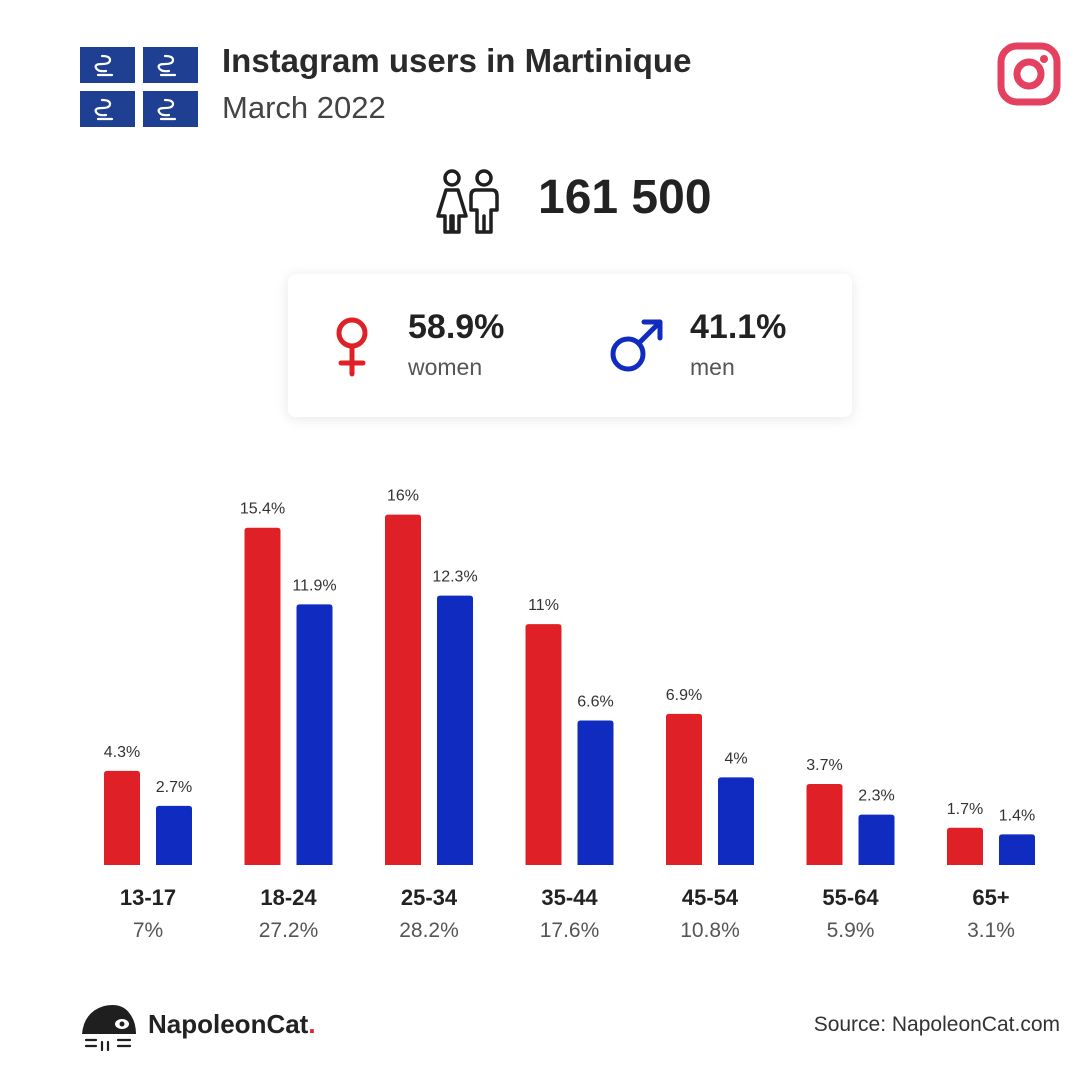 The image size is (1080, 1080). Describe the element at coordinates (262, 509) in the screenshot. I see `data-label: 15.4%` at that location.